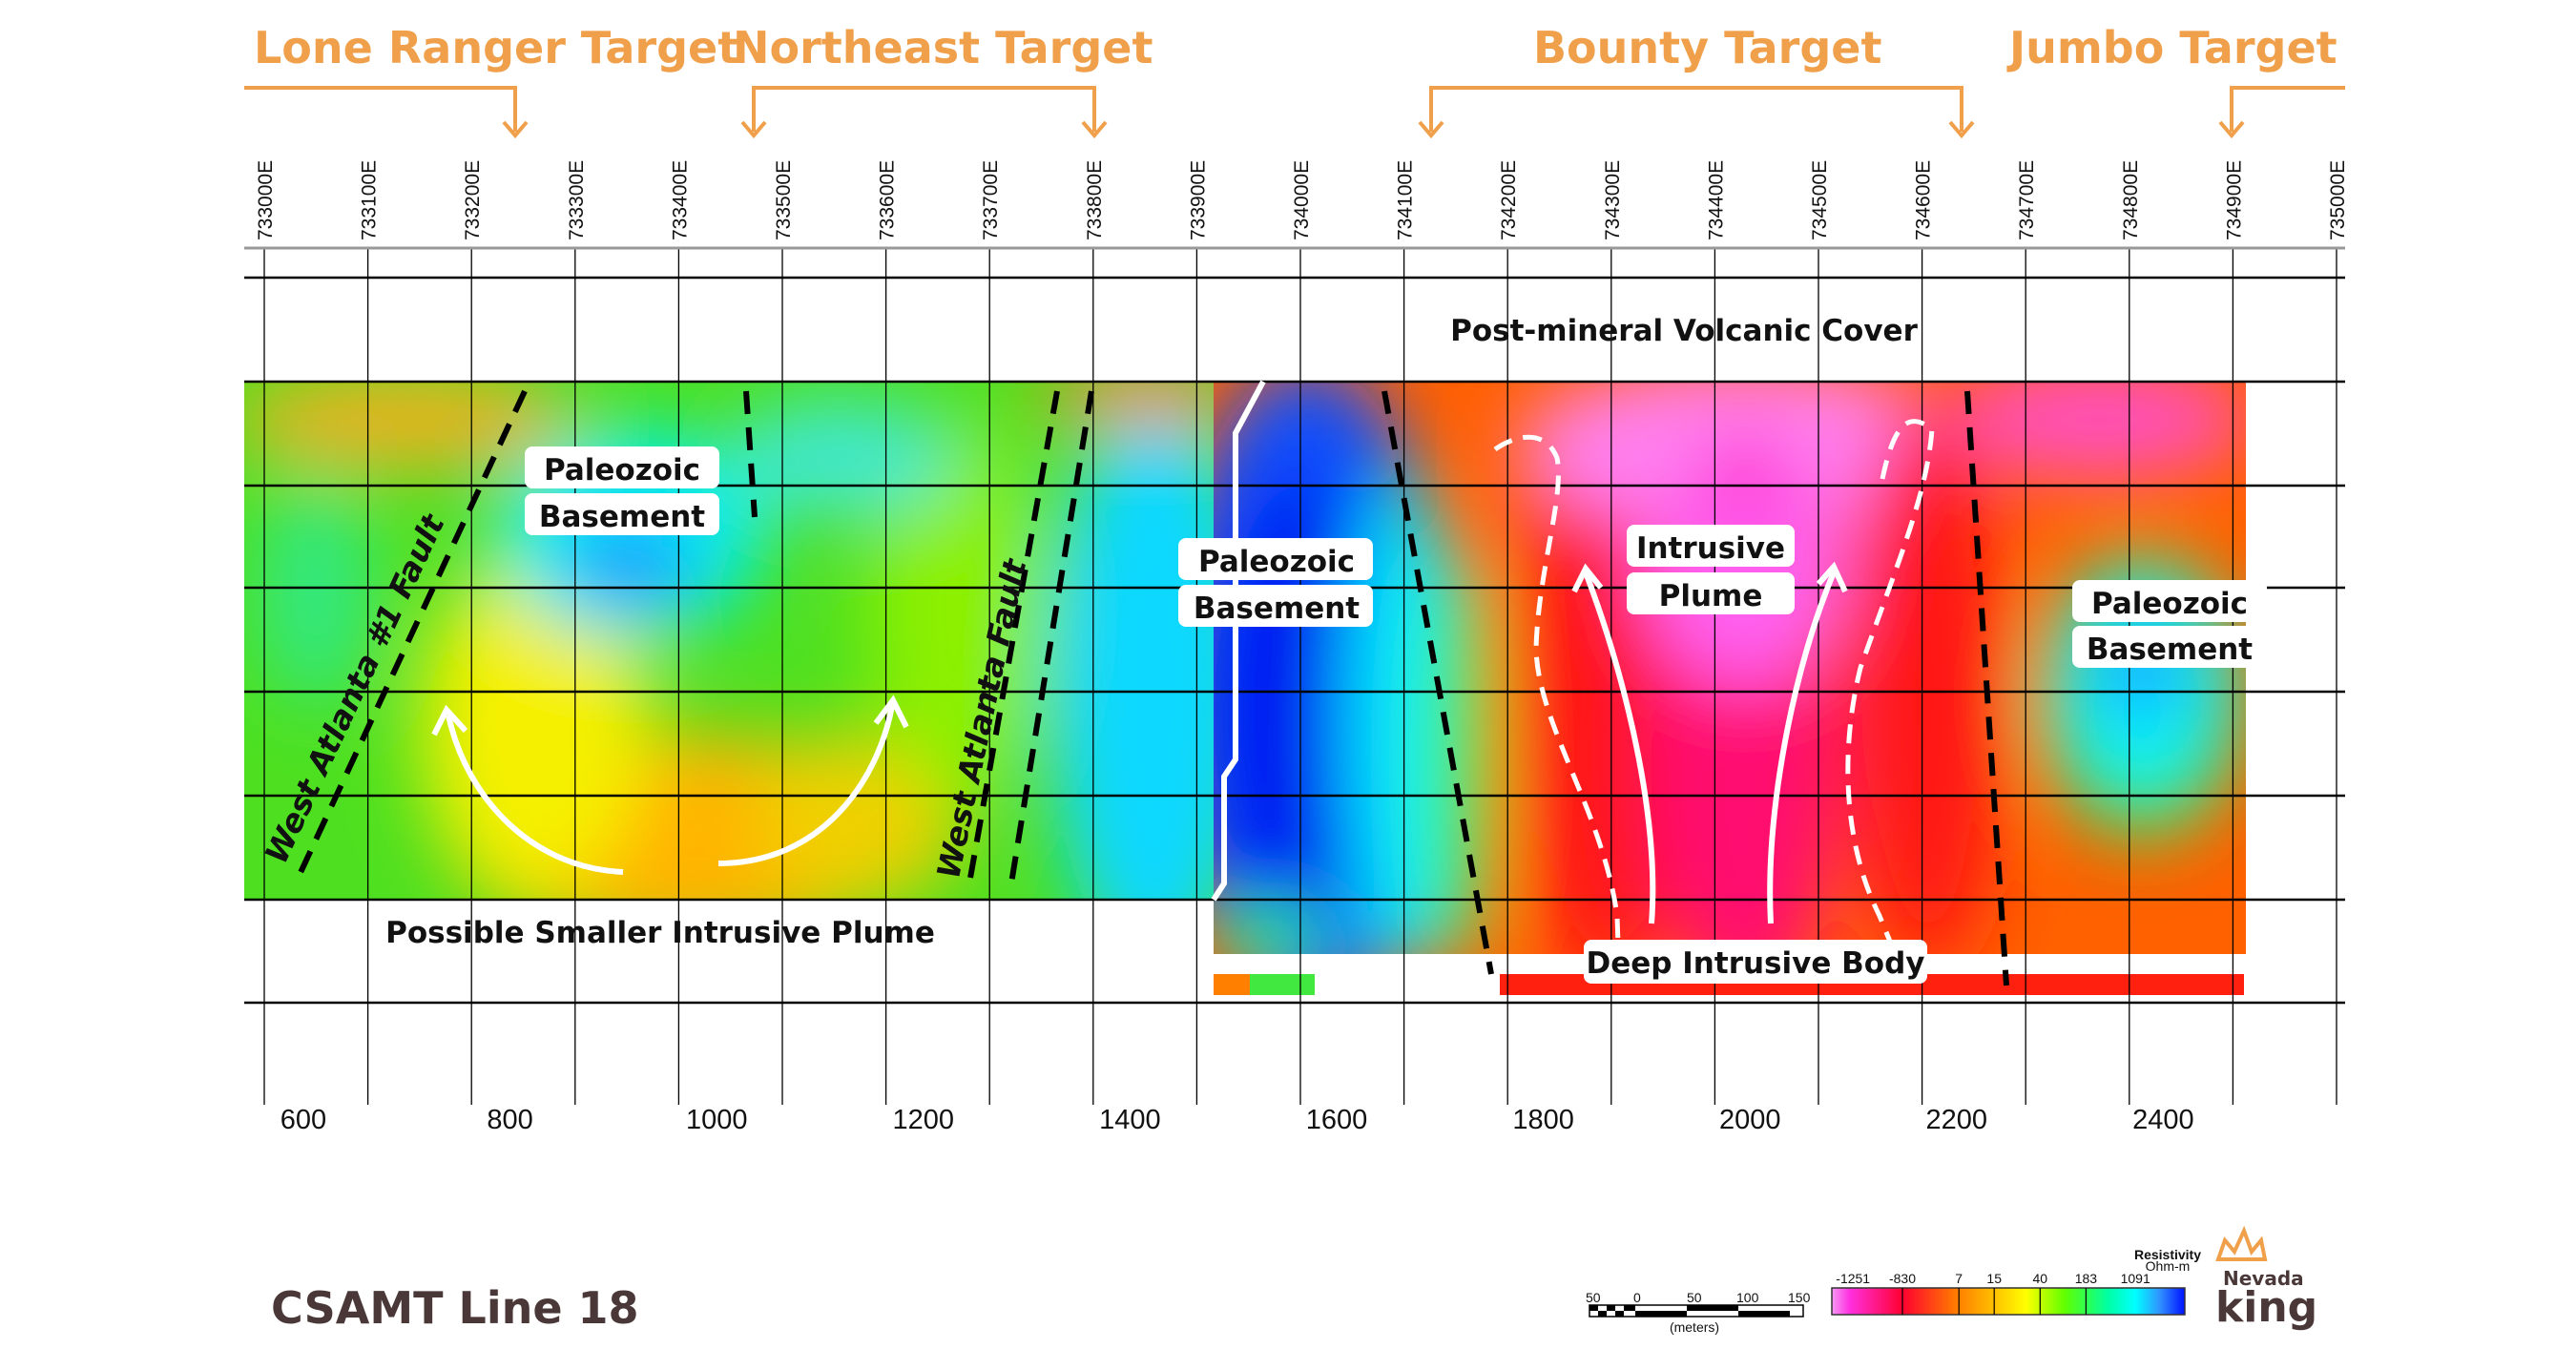  Describe the element at coordinates (2027, 200) in the screenshot. I see `easting-label: 734700E` at that location.